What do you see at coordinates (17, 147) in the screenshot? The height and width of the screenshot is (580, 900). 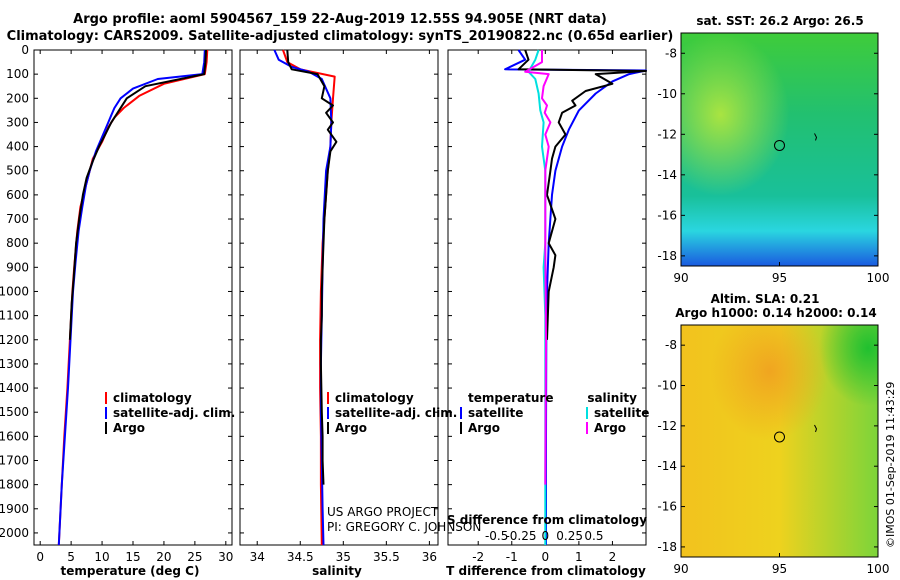 I see `depth-tick-label: 400` at bounding box center [17, 147].